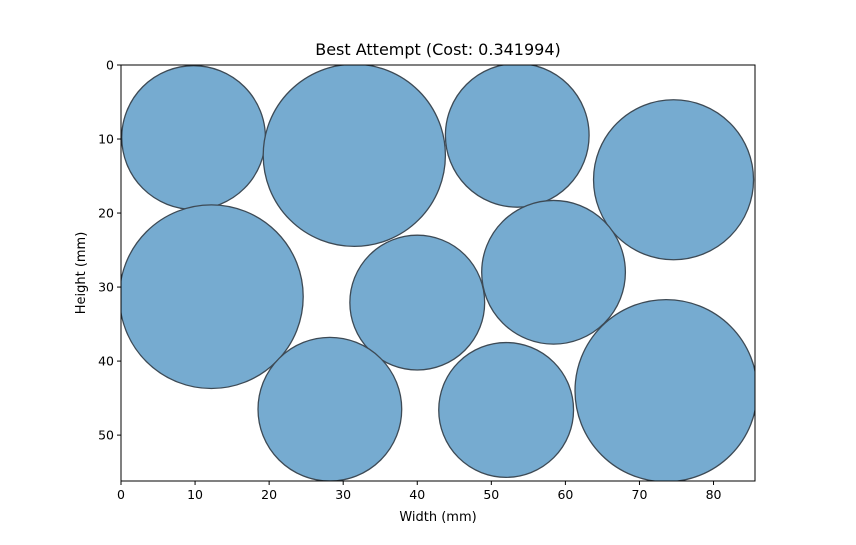 The image size is (856, 545). What do you see at coordinates (106, 287) in the screenshot?
I see `y-tick-label: 30` at bounding box center [106, 287].